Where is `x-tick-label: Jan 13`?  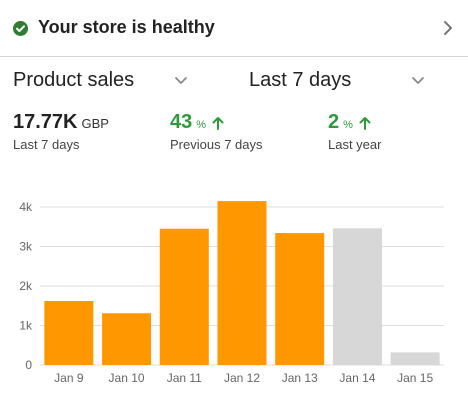
x-tick-label: Jan 13 is located at coordinates (300, 378).